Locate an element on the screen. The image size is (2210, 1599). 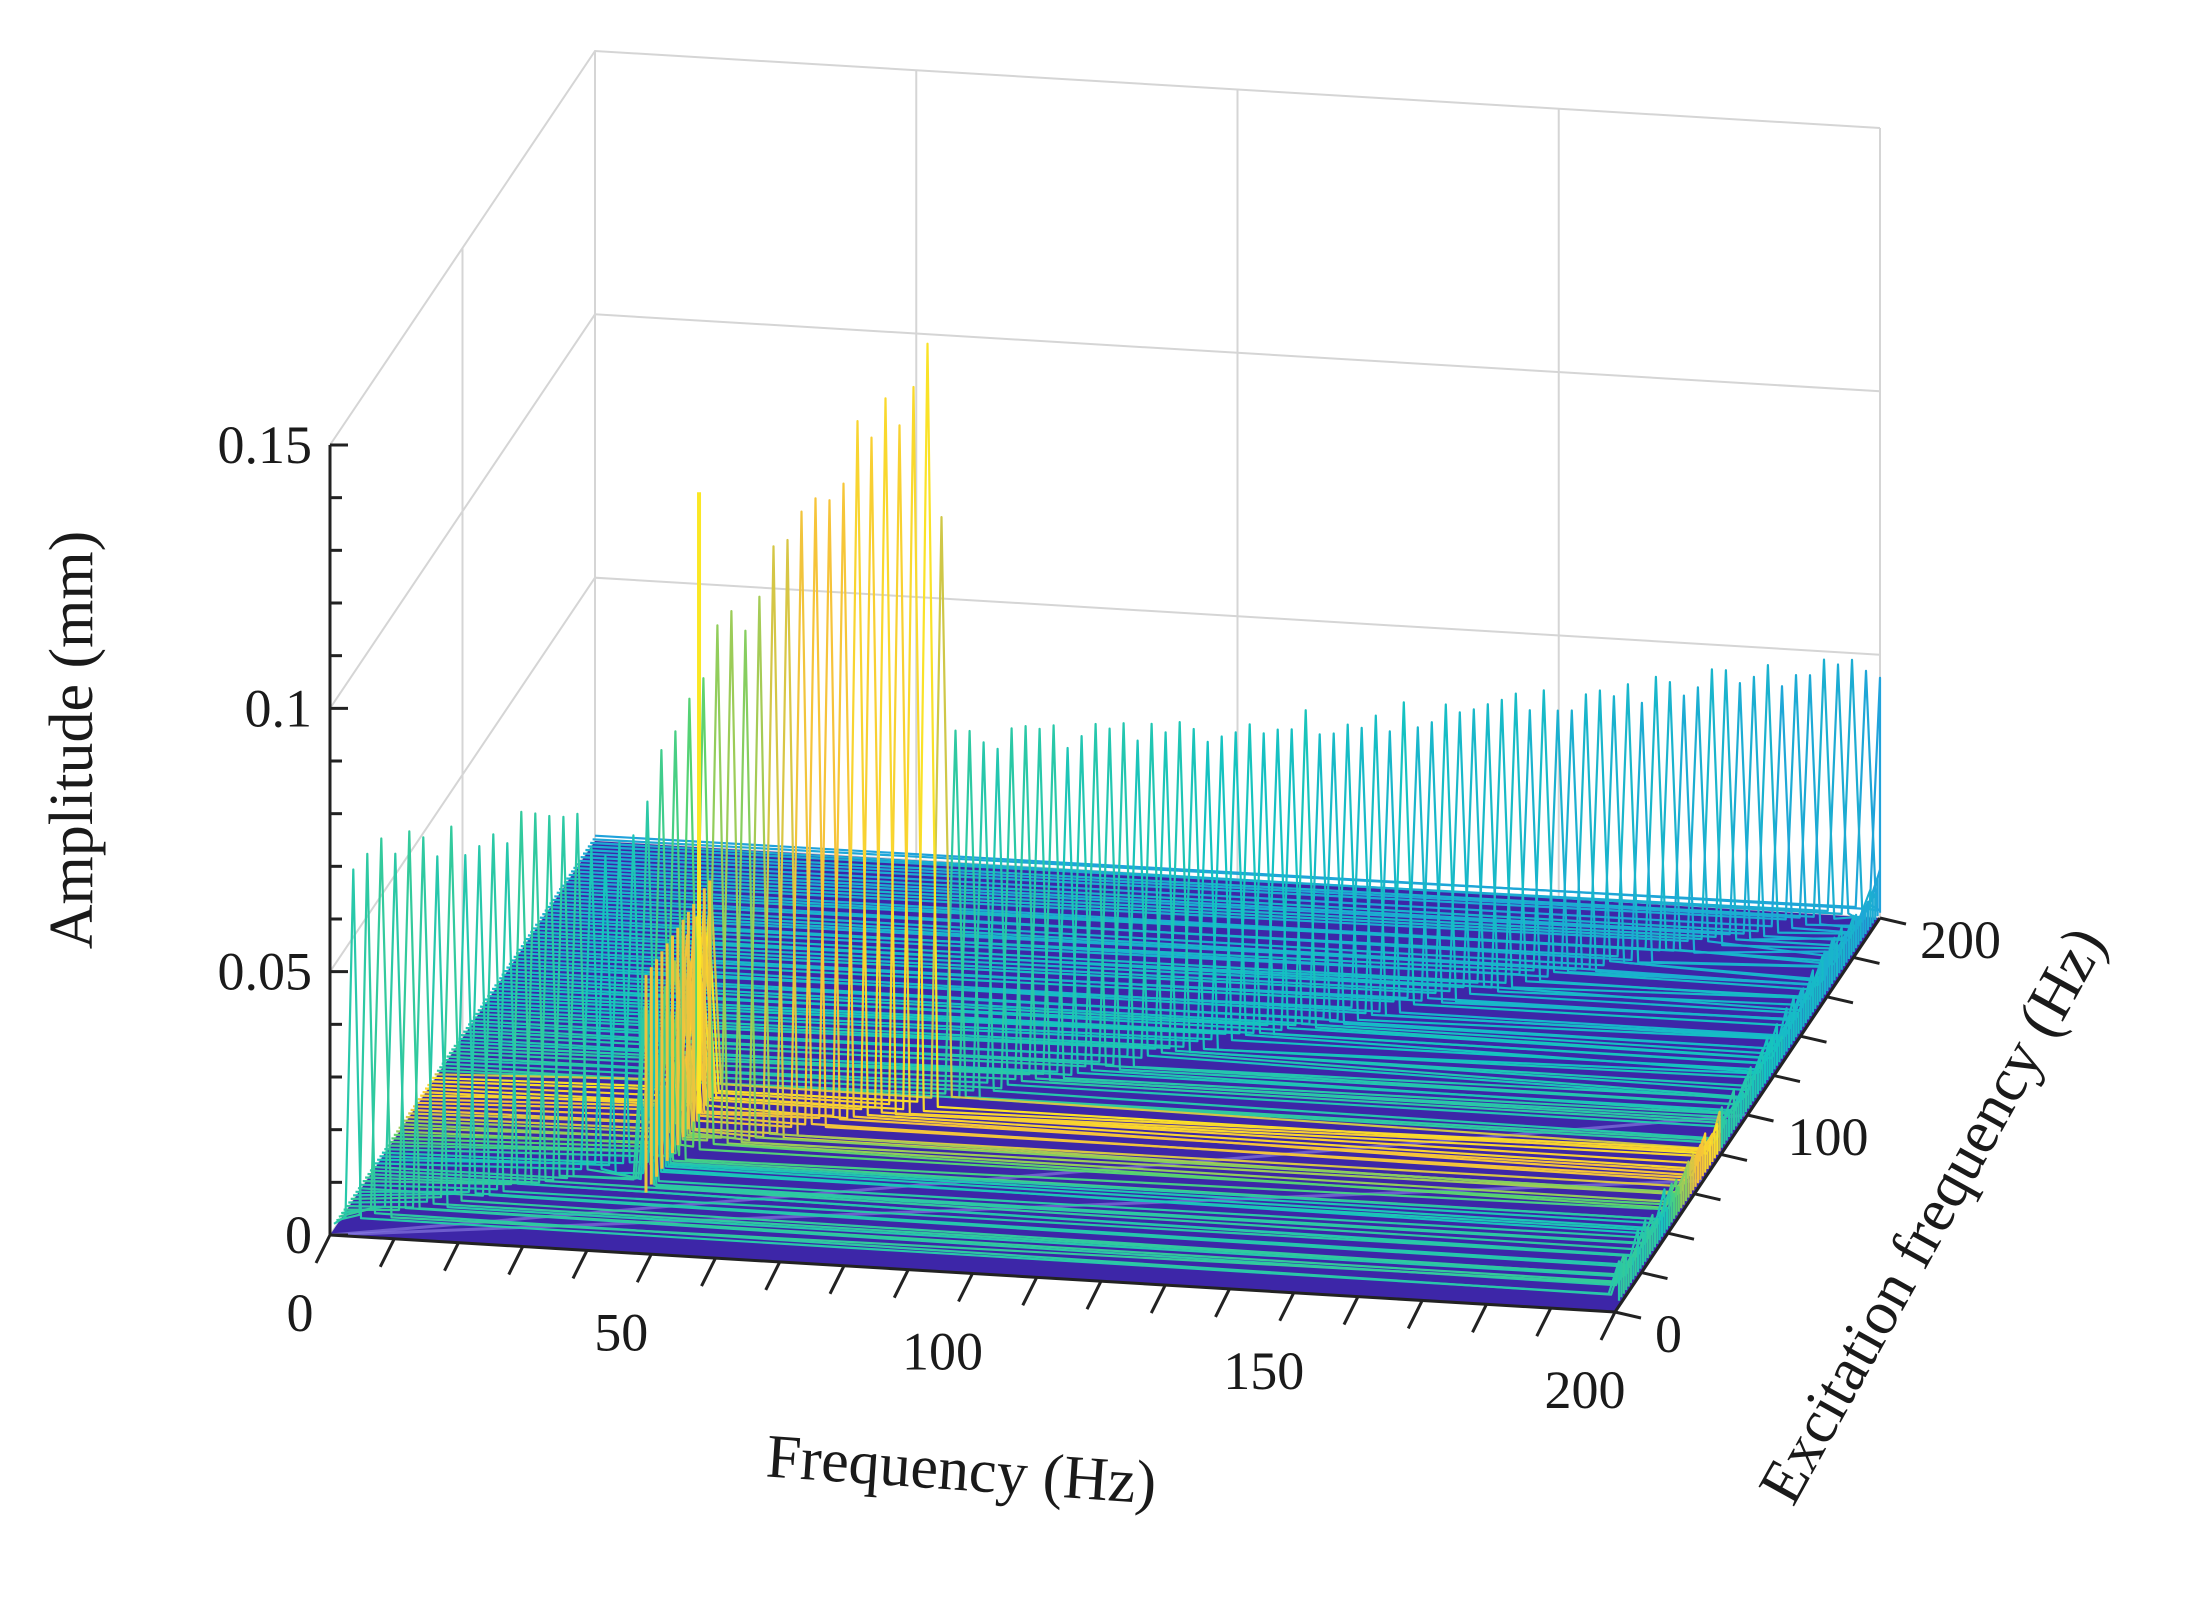
x-tick-label: 0 is located at coordinates (300, 1313).